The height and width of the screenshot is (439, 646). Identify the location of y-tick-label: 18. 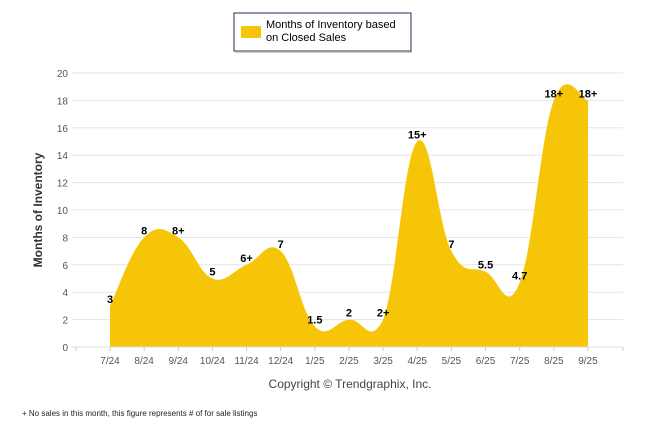
(63, 101).